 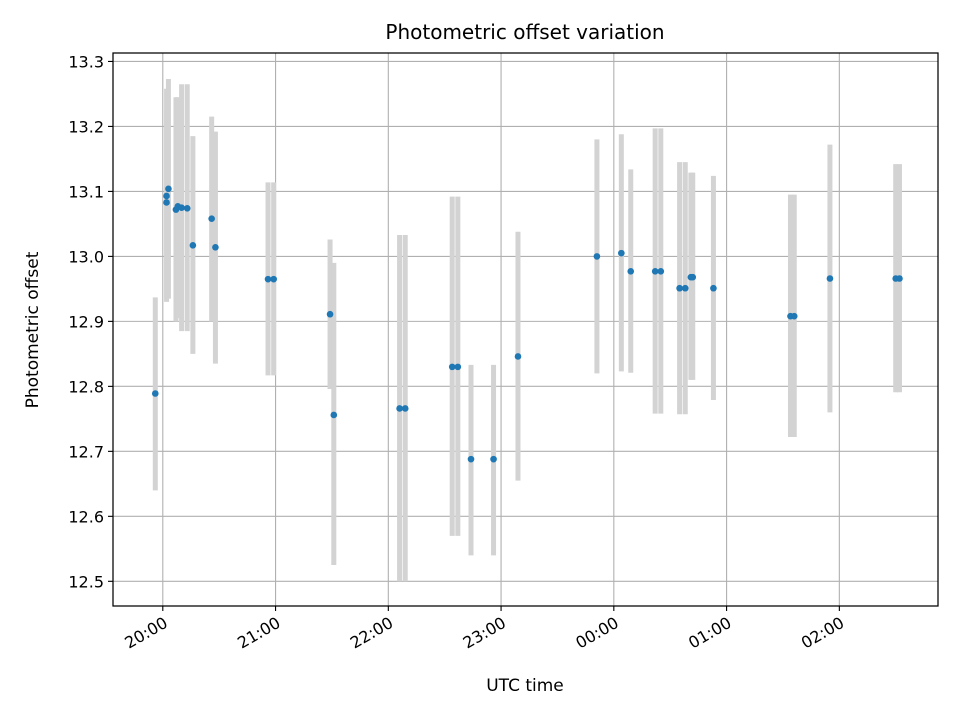 I want to click on y-tick-label: 13.0, so click(x=86, y=256).